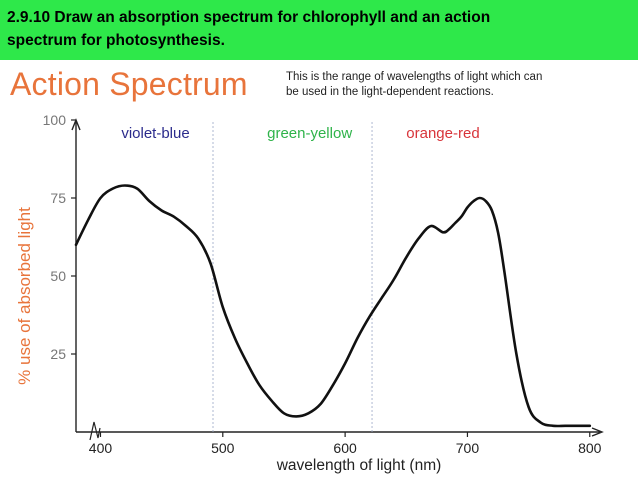 This screenshot has height=479, width=638. Describe the element at coordinates (359, 465) in the screenshot. I see `x-axis-label: wavelength of light (nm)` at that location.